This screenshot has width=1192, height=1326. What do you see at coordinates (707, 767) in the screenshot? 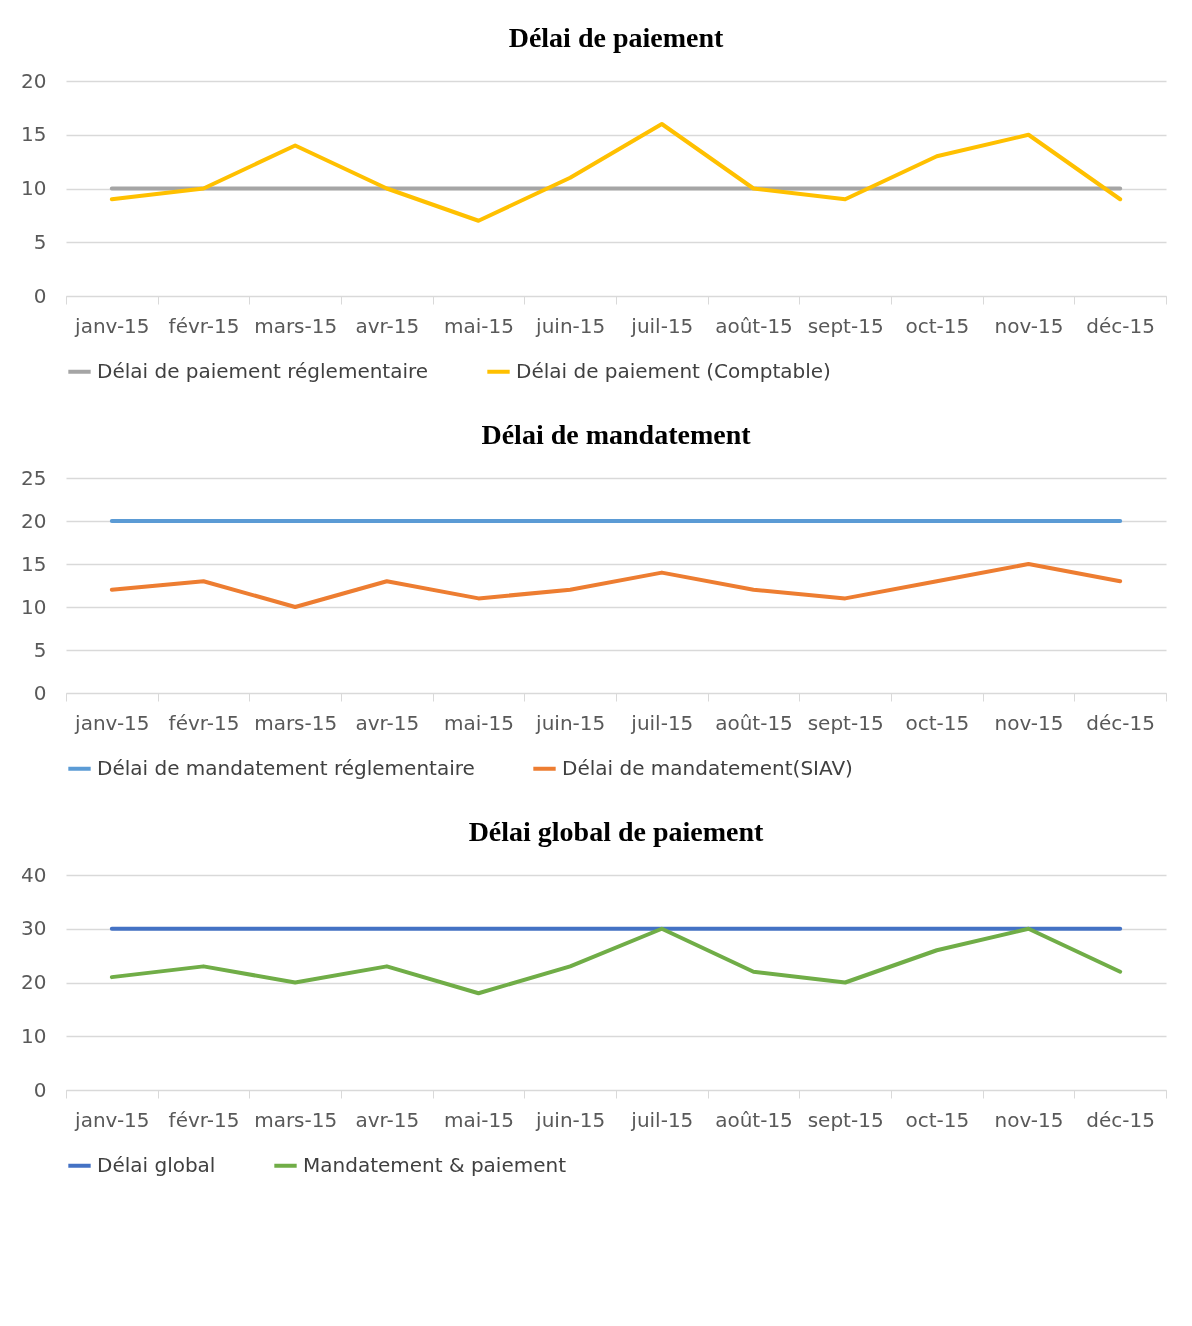
I see `legend-label: Délai de mandatement(SIAV)` at bounding box center [707, 767].